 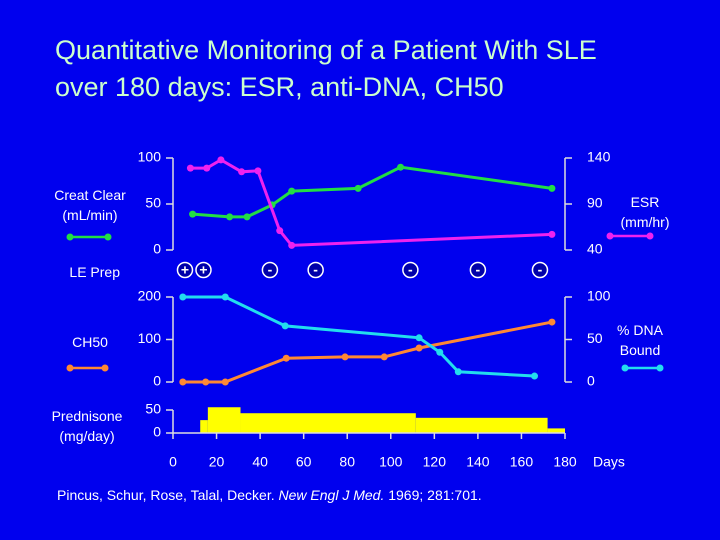 What do you see at coordinates (645, 212) in the screenshot?
I see `y2-axis-label: ESR (mm/hr)` at bounding box center [645, 212].